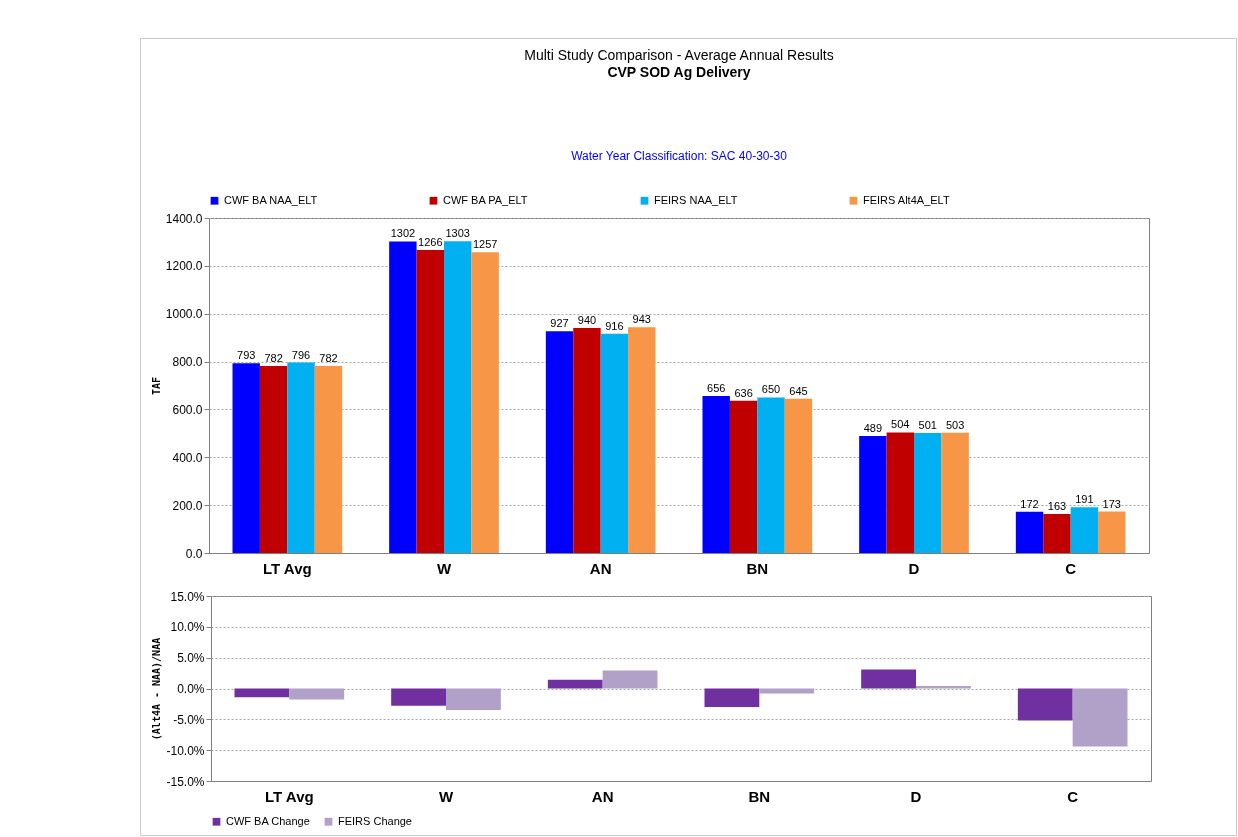 This screenshot has width=1238, height=837. Describe the element at coordinates (184, 218) in the screenshot. I see `y-tick-label: 1400.0` at that location.